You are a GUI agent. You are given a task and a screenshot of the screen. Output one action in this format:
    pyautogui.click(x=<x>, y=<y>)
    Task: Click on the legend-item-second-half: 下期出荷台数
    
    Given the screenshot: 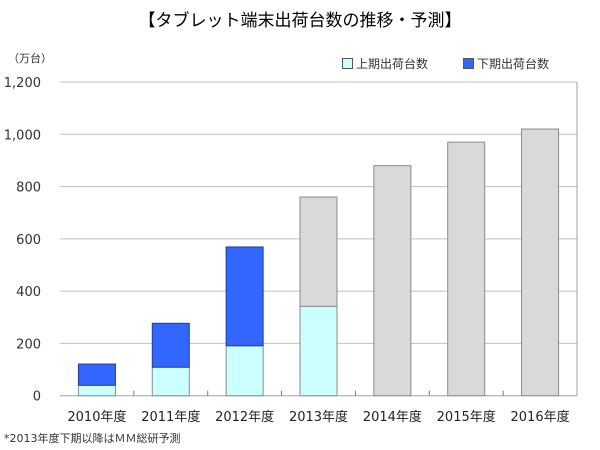 What is the action you would take?
    pyautogui.click(x=506, y=63)
    